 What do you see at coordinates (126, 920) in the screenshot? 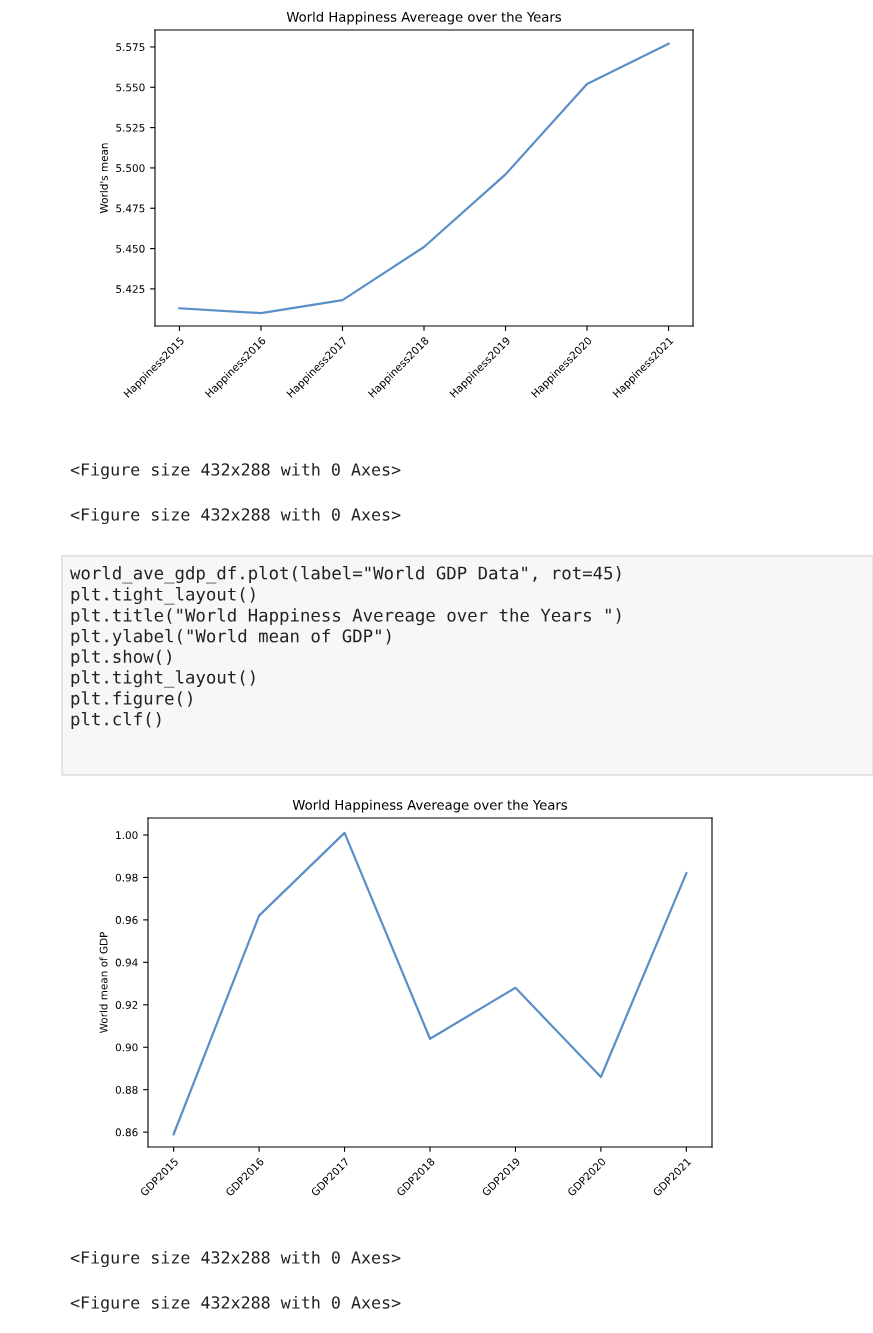
I see `y-tick-label: 0.96` at bounding box center [126, 920].